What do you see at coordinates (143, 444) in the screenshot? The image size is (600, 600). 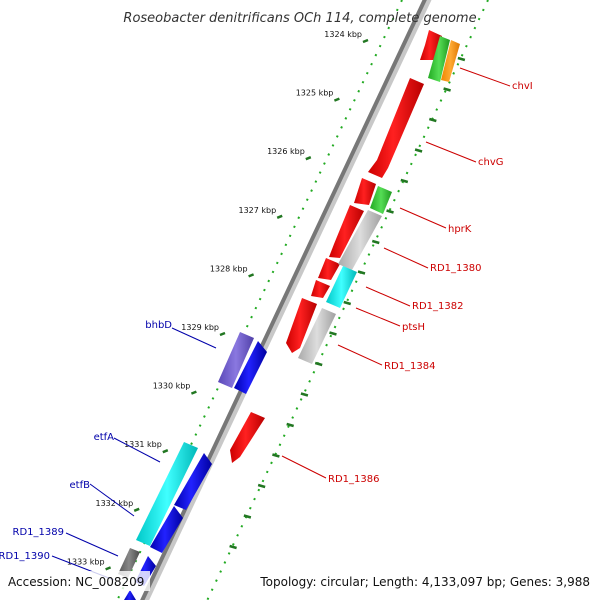 I see `kbp-label: 1331 kbp` at bounding box center [143, 444].